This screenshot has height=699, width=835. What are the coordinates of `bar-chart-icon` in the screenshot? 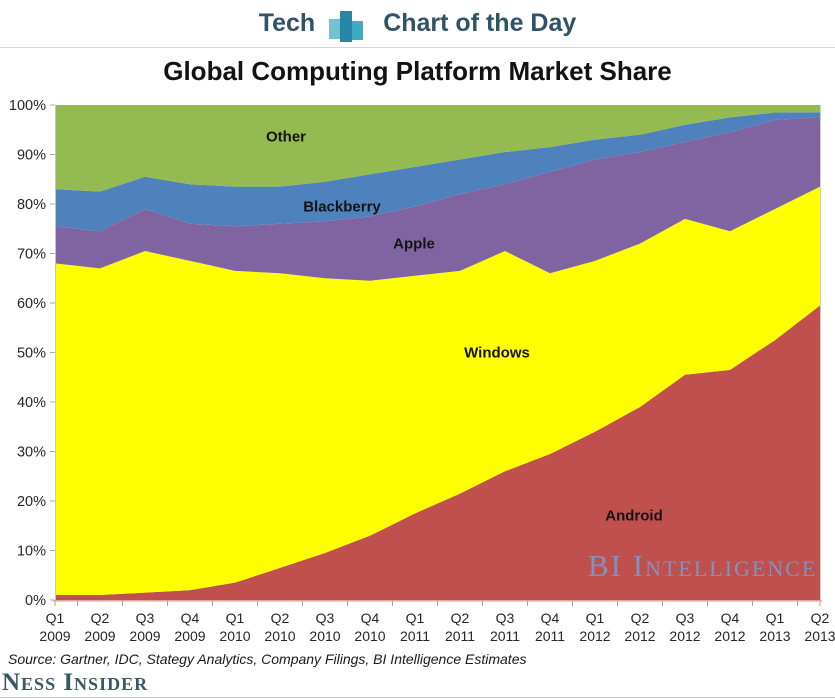 It's located at (346, 26).